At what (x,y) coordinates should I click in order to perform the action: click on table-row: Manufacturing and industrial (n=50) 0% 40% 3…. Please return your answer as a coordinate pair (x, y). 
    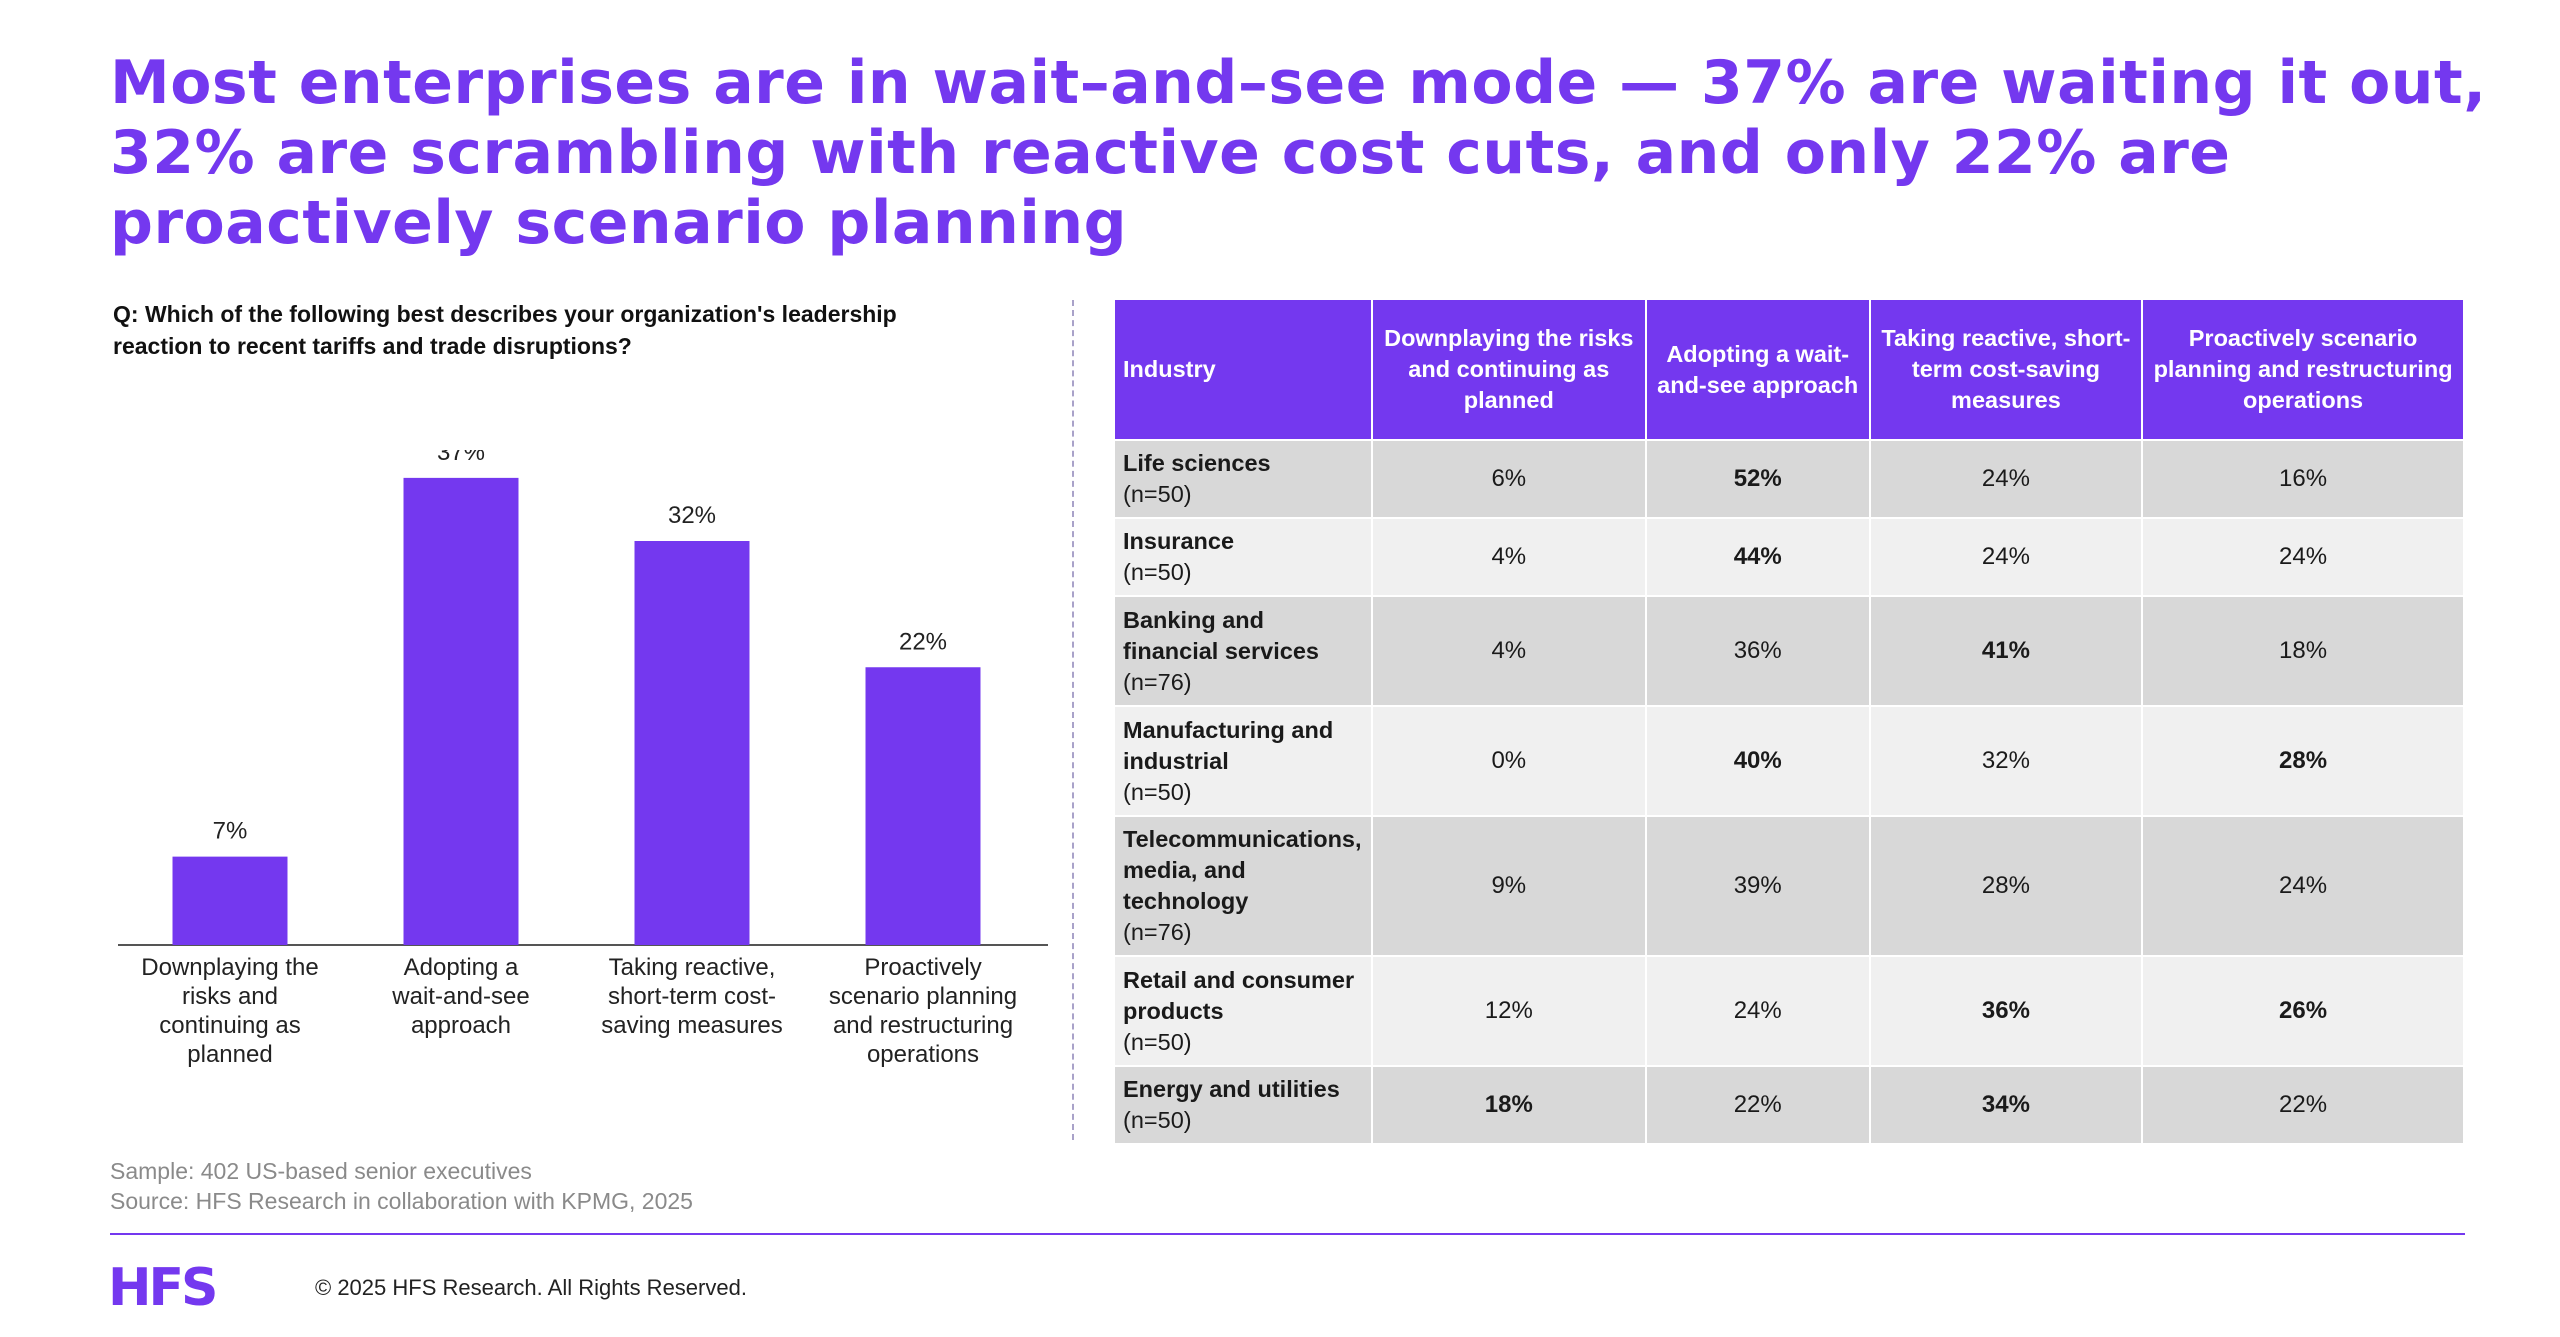
    Looking at the image, I should click on (1789, 761).